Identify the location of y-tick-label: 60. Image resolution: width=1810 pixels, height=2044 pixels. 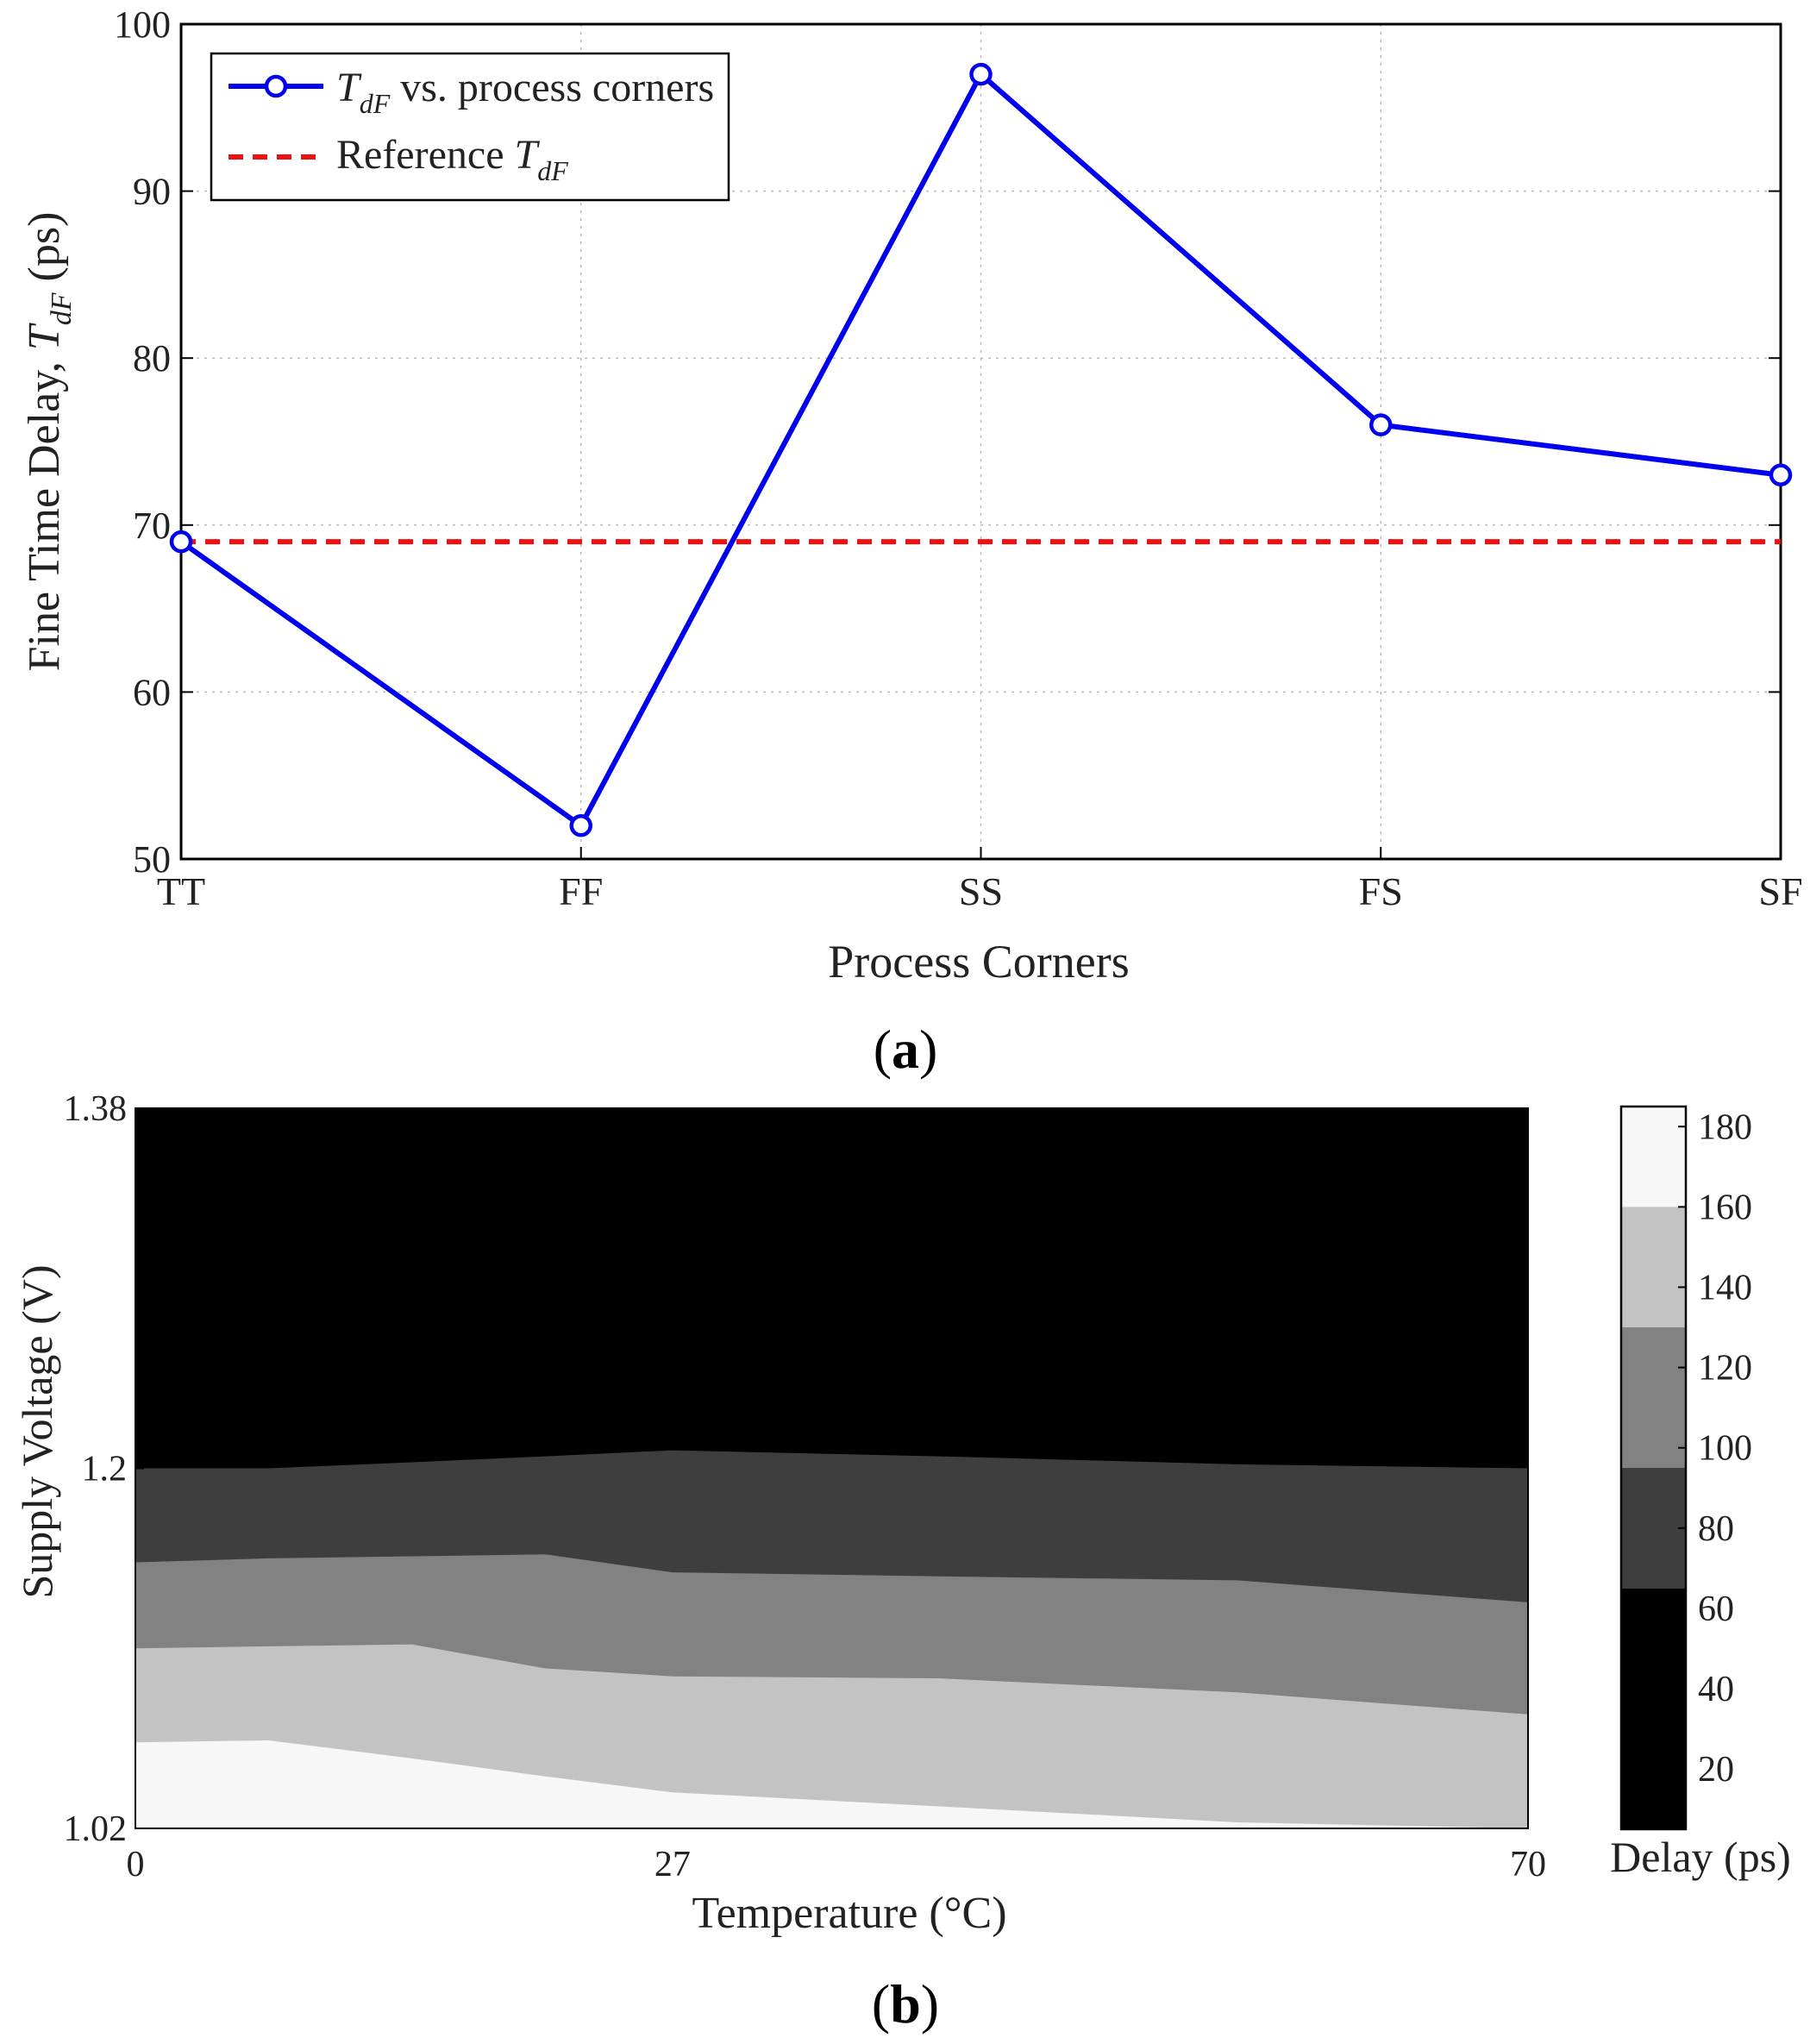
(152, 692).